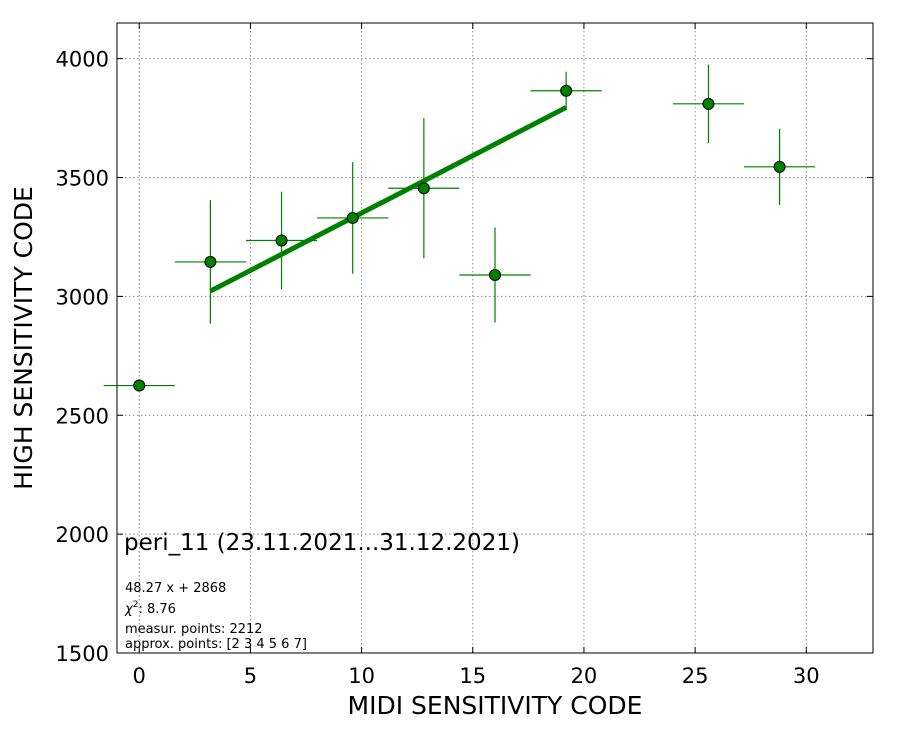 Image resolution: width=900 pixels, height=750 pixels. What do you see at coordinates (194, 629) in the screenshot?
I see `annotation-measur-points: measur. points: 2212` at bounding box center [194, 629].